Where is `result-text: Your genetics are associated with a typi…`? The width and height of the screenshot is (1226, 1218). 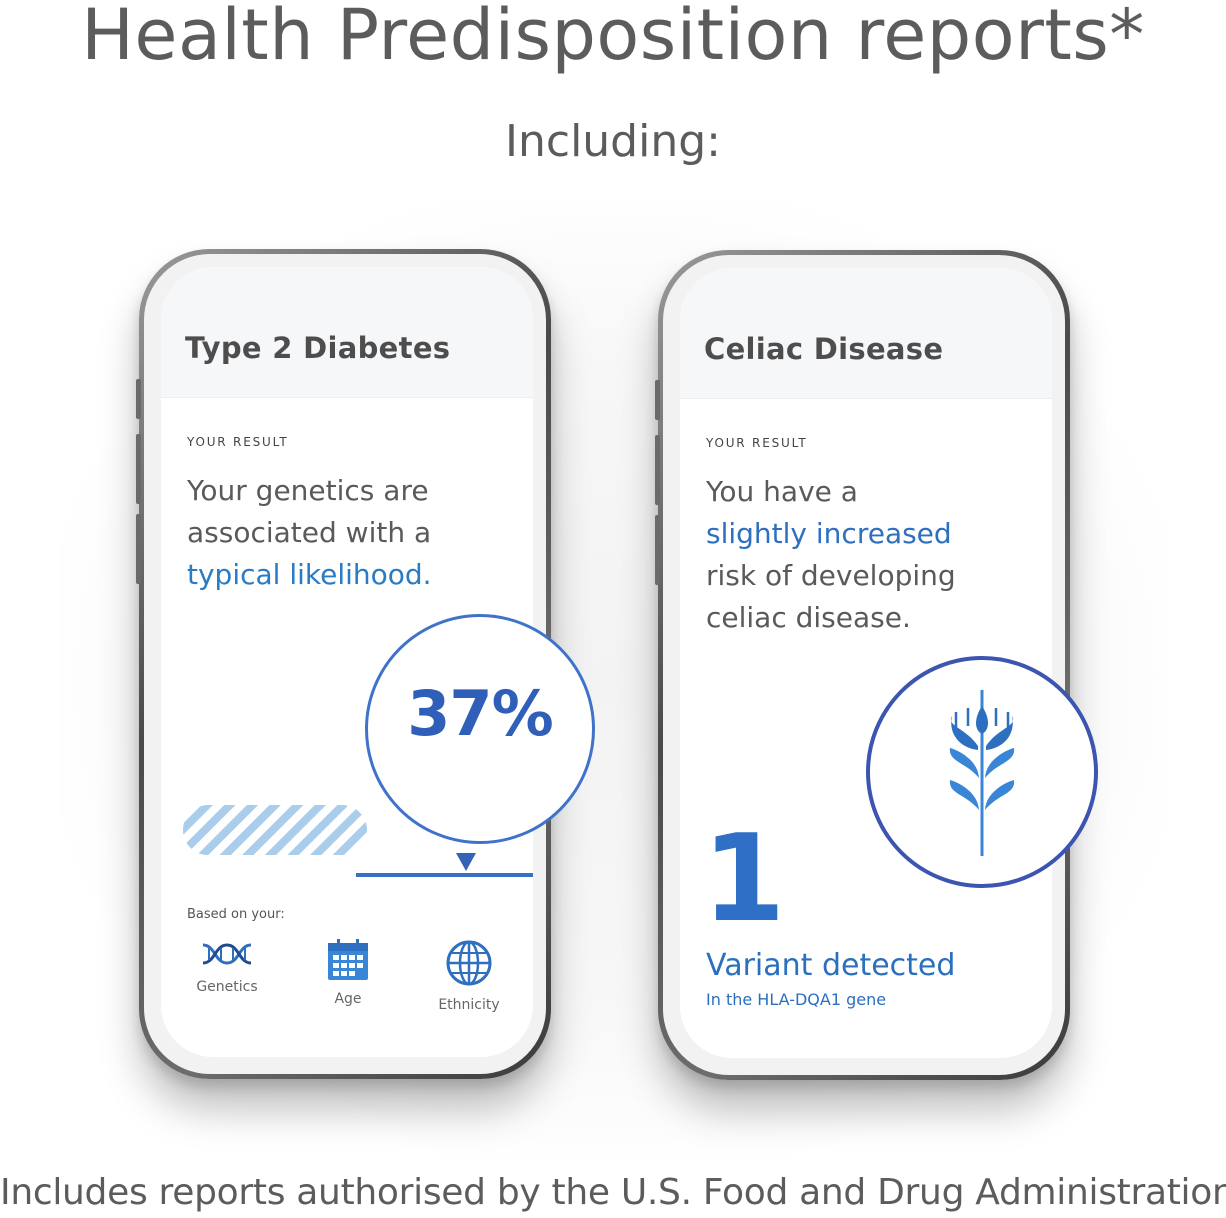 result-text: Your genetics are associated with a typi… is located at coordinates (337, 533).